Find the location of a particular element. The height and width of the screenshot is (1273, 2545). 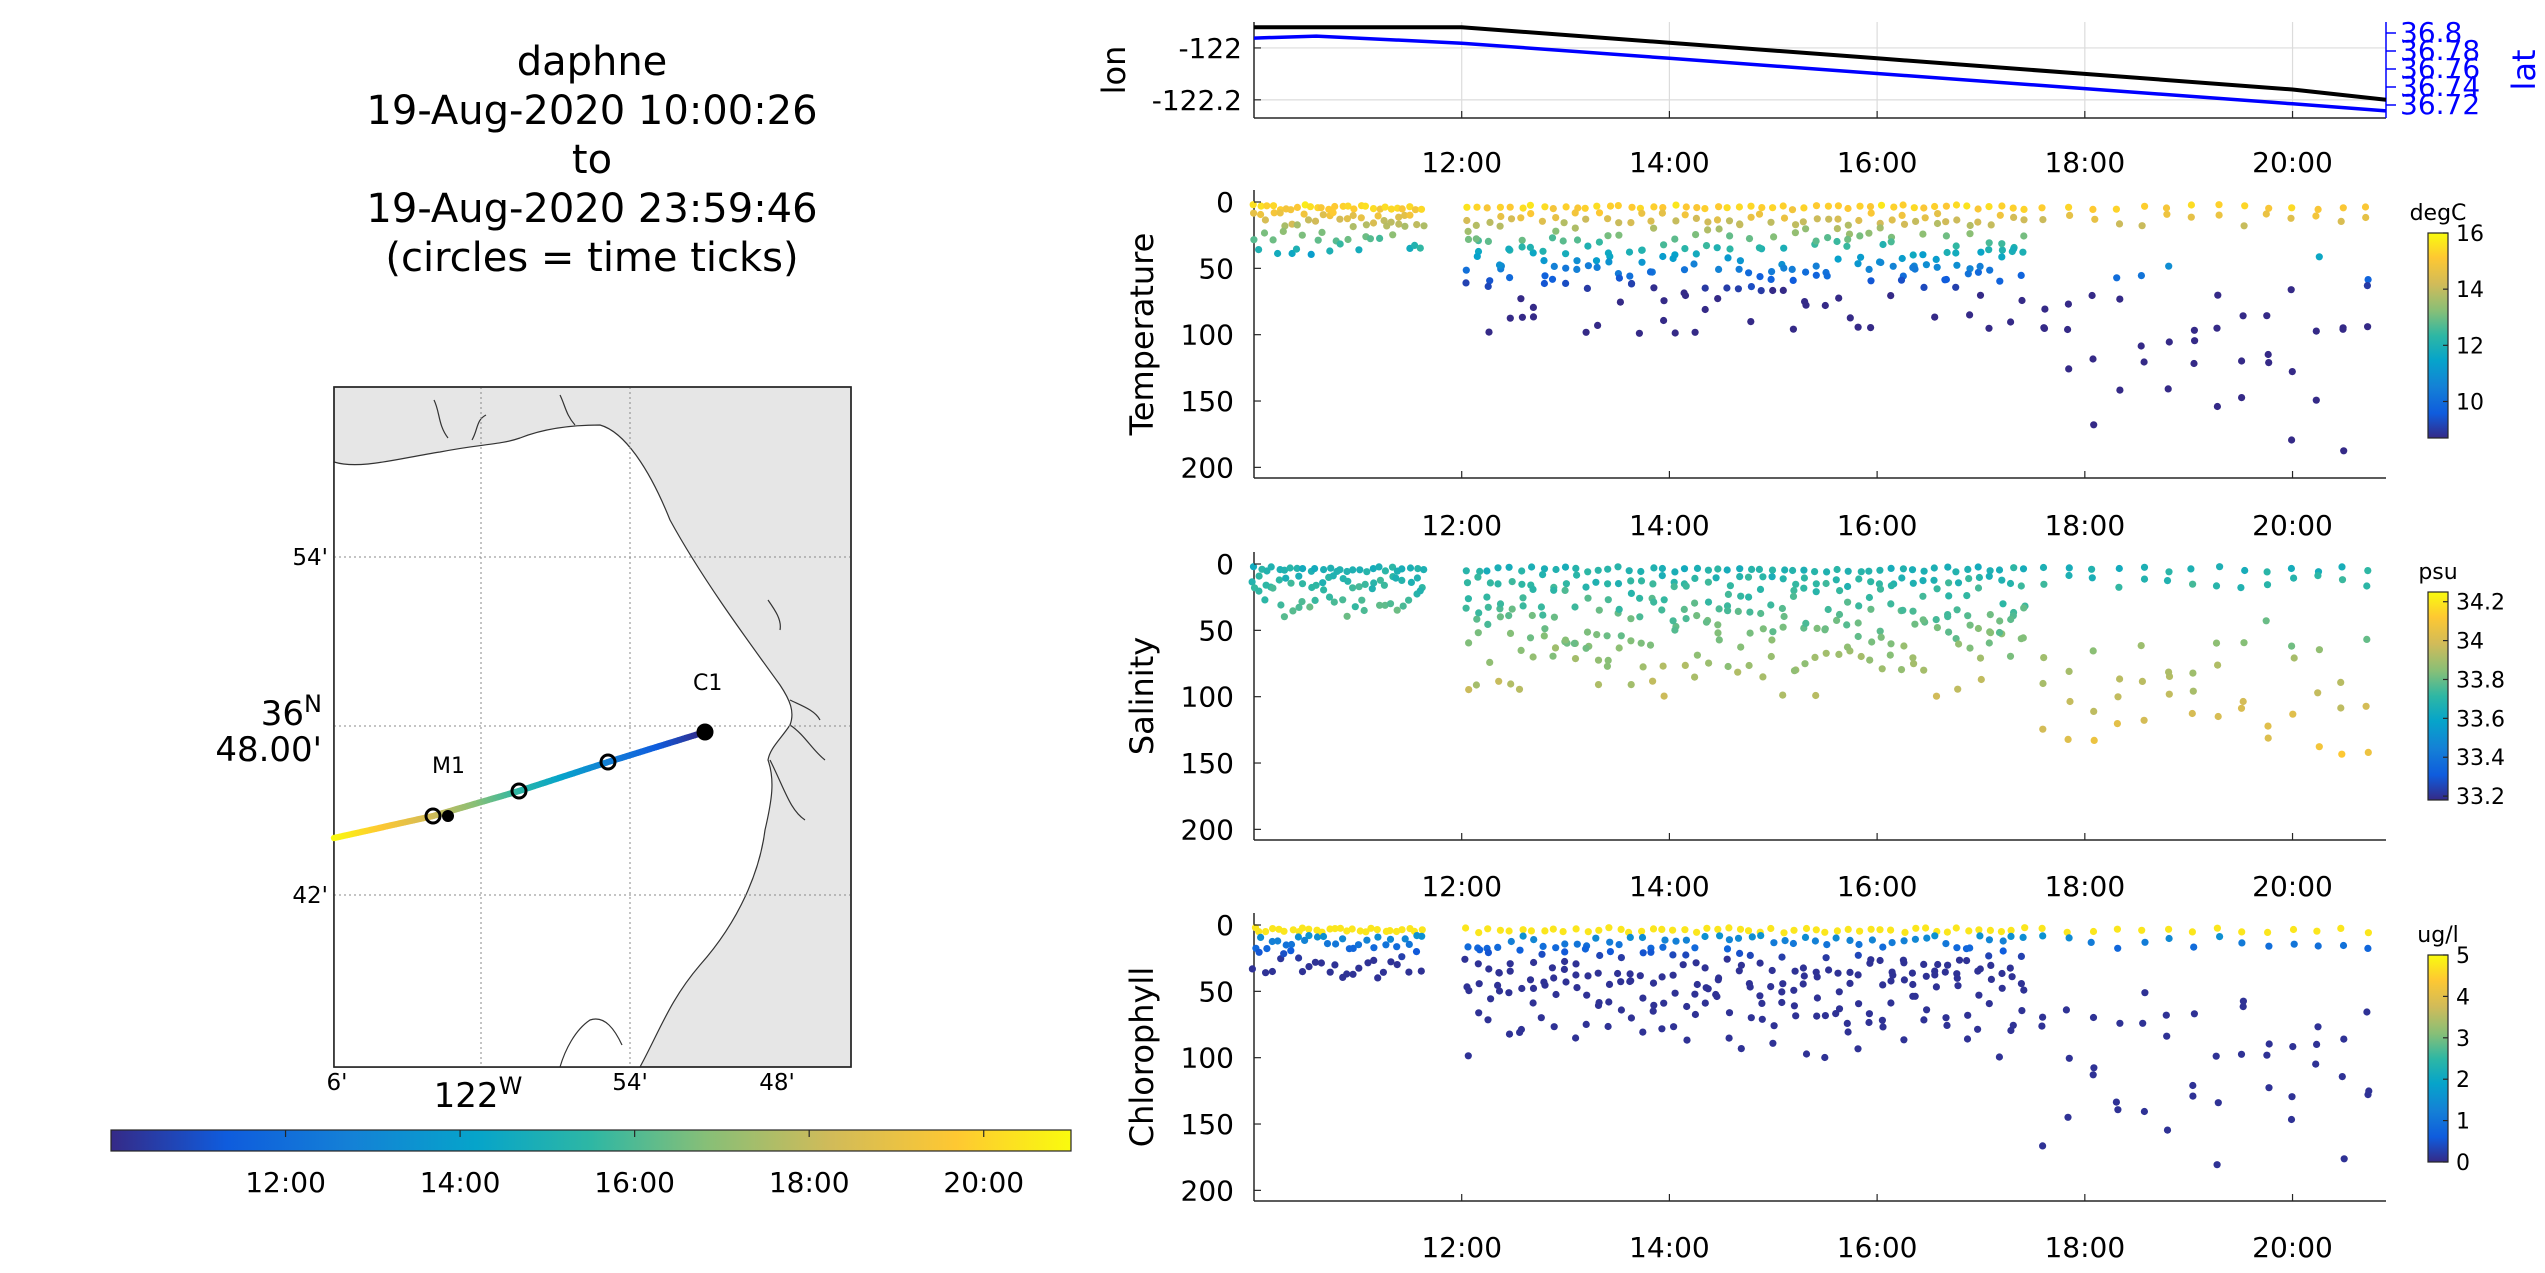

time-tick-circle is located at coordinates (705, 732).